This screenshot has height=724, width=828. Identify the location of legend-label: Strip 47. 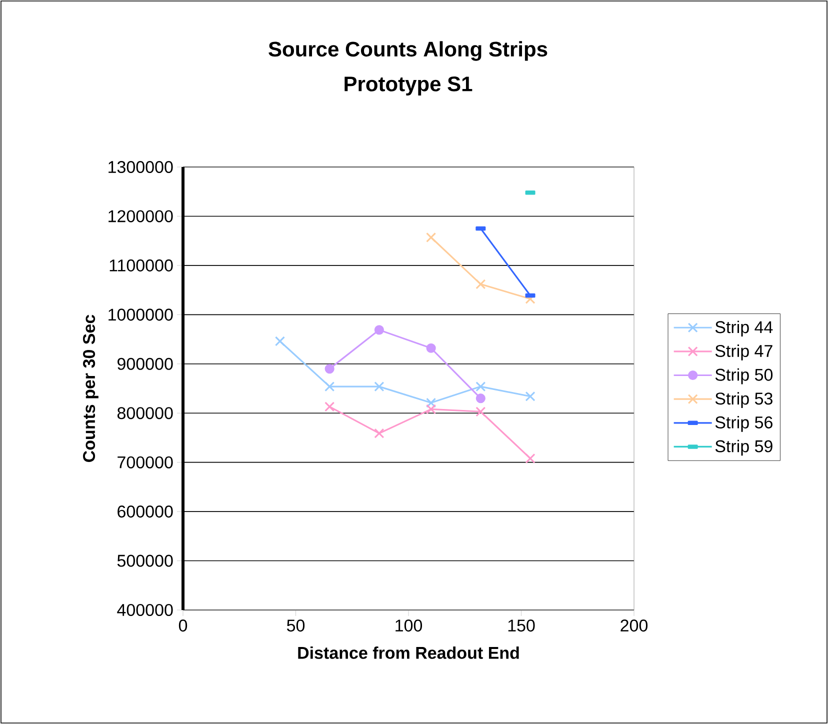
(743, 352).